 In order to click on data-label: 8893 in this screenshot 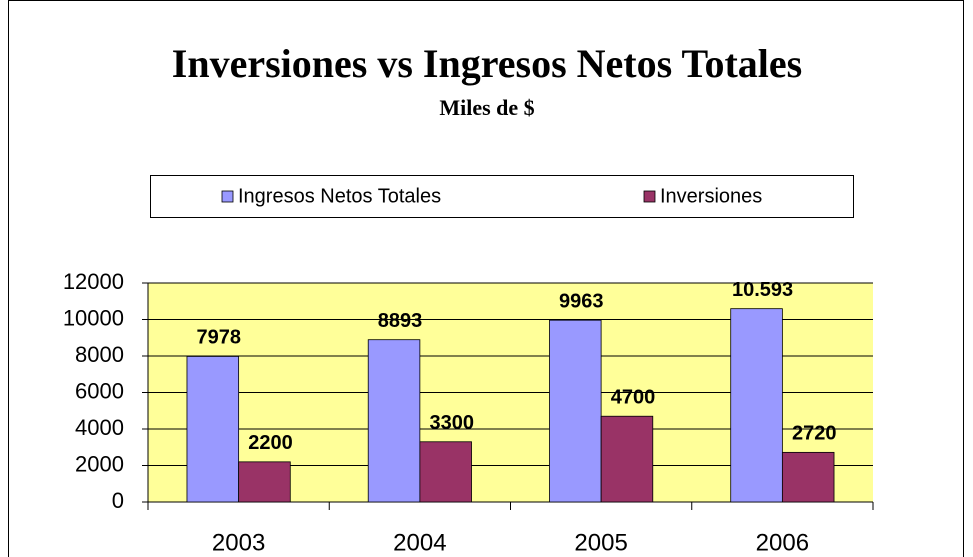, I will do `click(400, 321)`.